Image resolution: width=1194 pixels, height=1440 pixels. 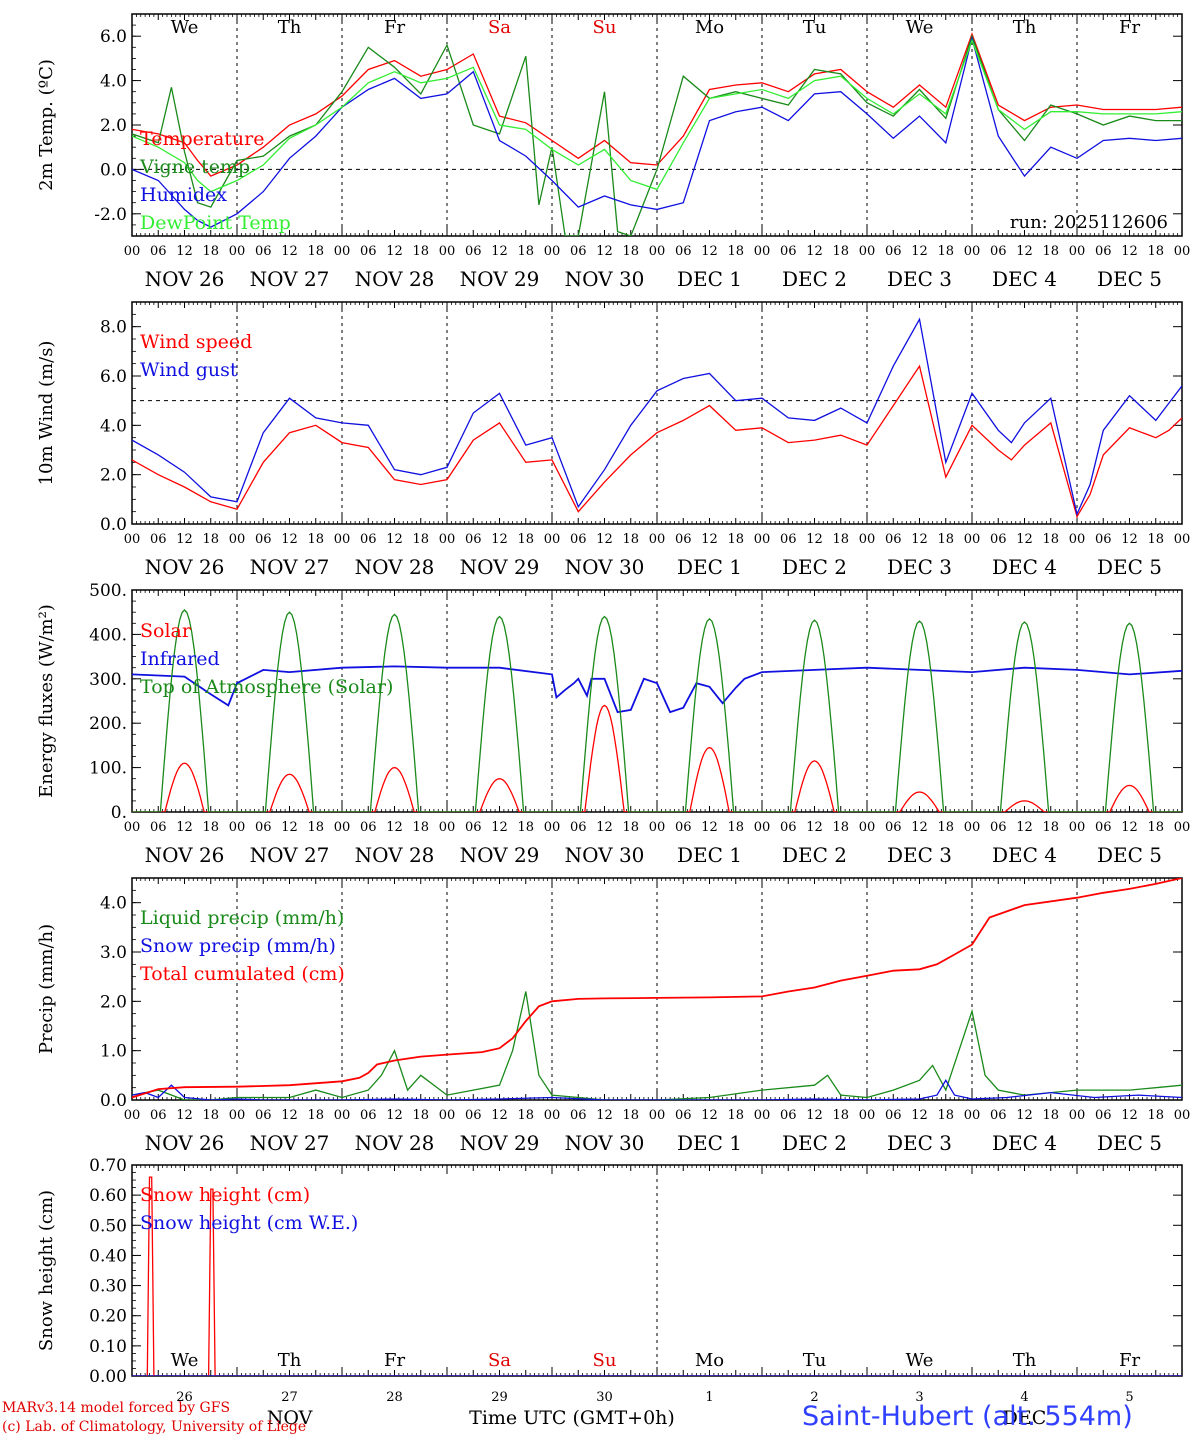 What do you see at coordinates (394, 1397) in the screenshot?
I see `day-number-label: 28` at bounding box center [394, 1397].